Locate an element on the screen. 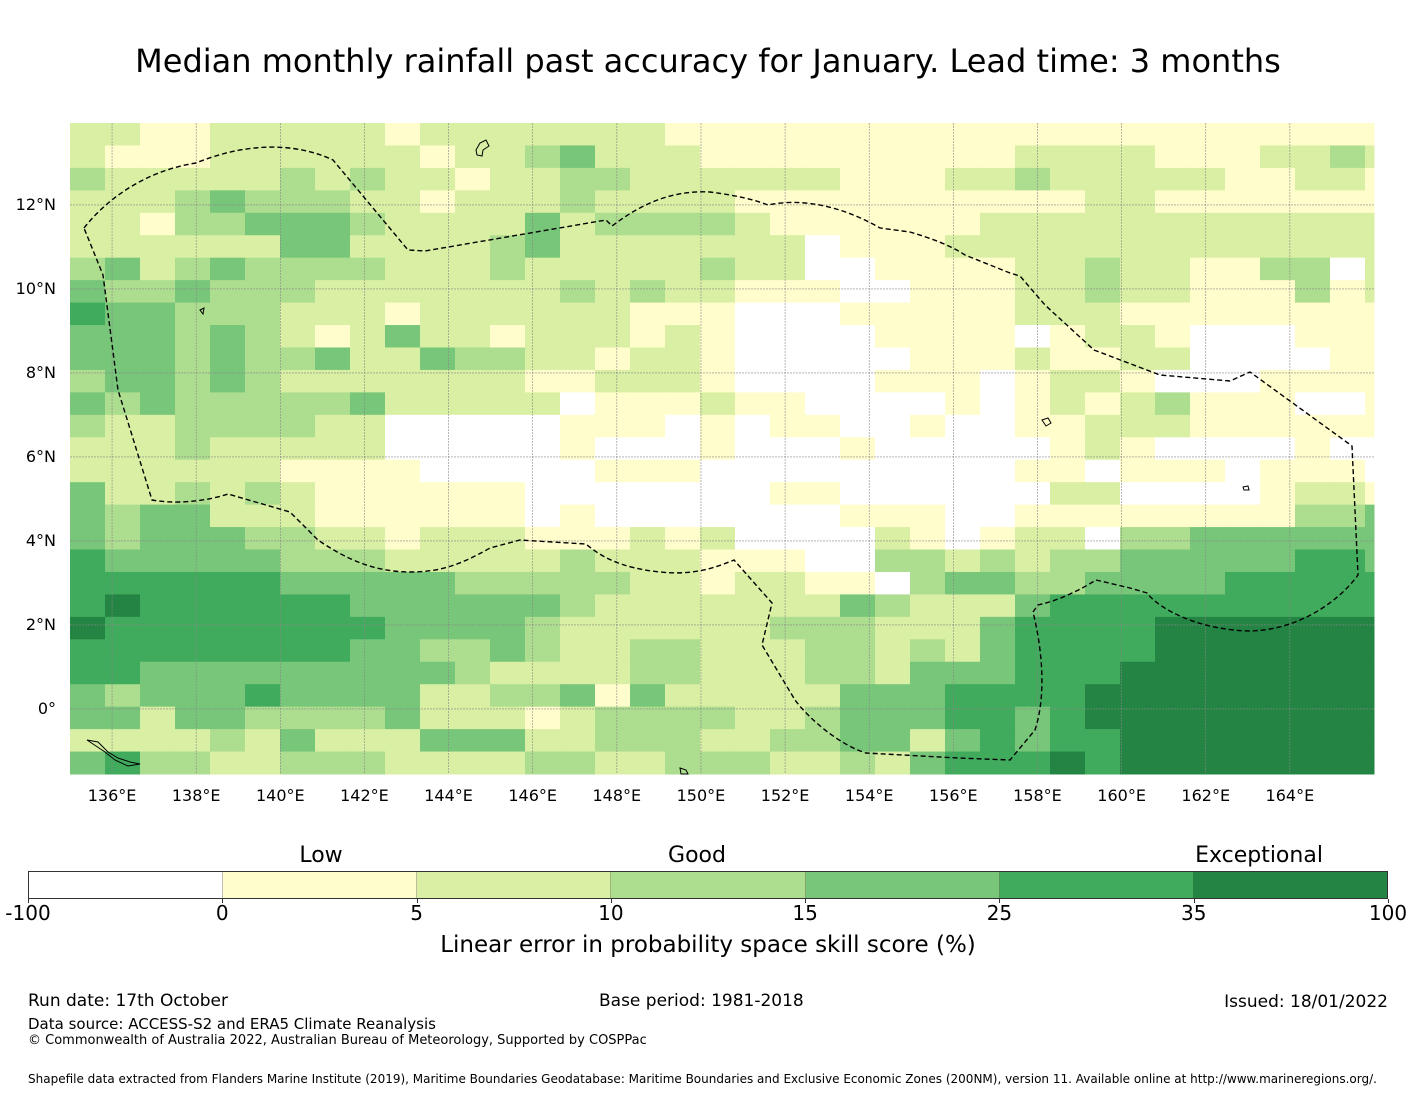  x-tick-label: 140°E is located at coordinates (280, 795).